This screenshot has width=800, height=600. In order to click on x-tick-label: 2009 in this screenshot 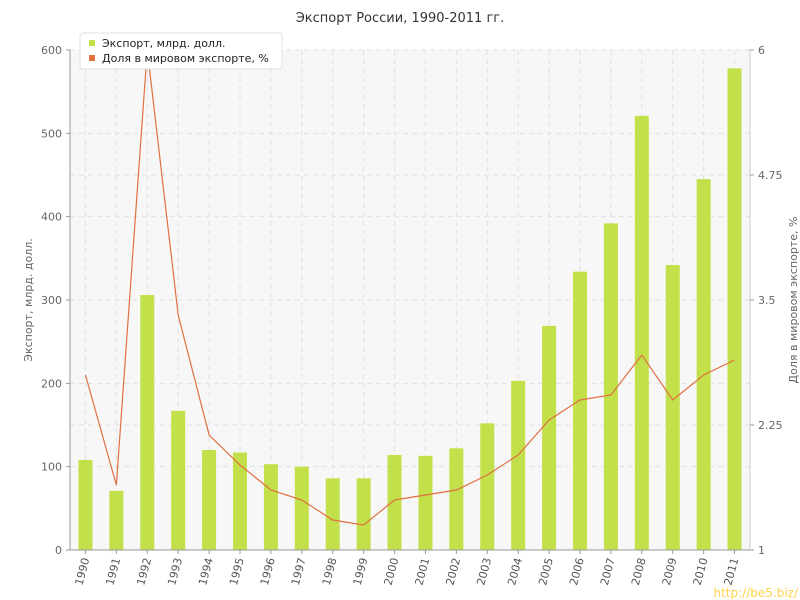, I will do `click(670, 571)`.